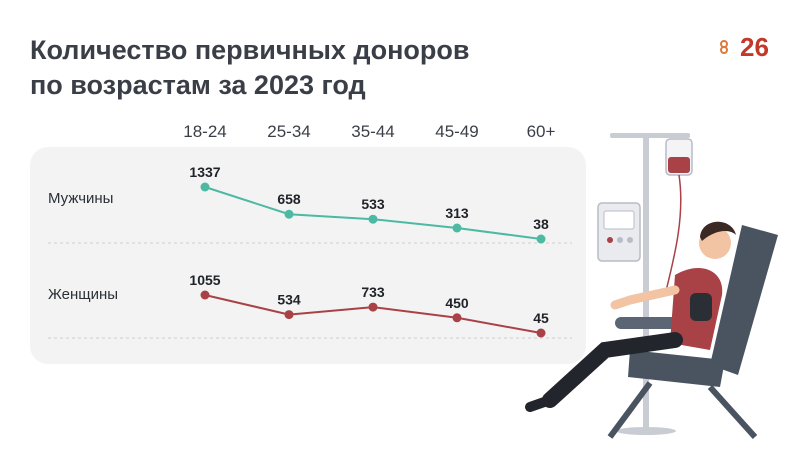 Image resolution: width=800 pixels, height=452 pixels. What do you see at coordinates (289, 300) in the screenshot?
I see `series-2-value-2: 534` at bounding box center [289, 300].